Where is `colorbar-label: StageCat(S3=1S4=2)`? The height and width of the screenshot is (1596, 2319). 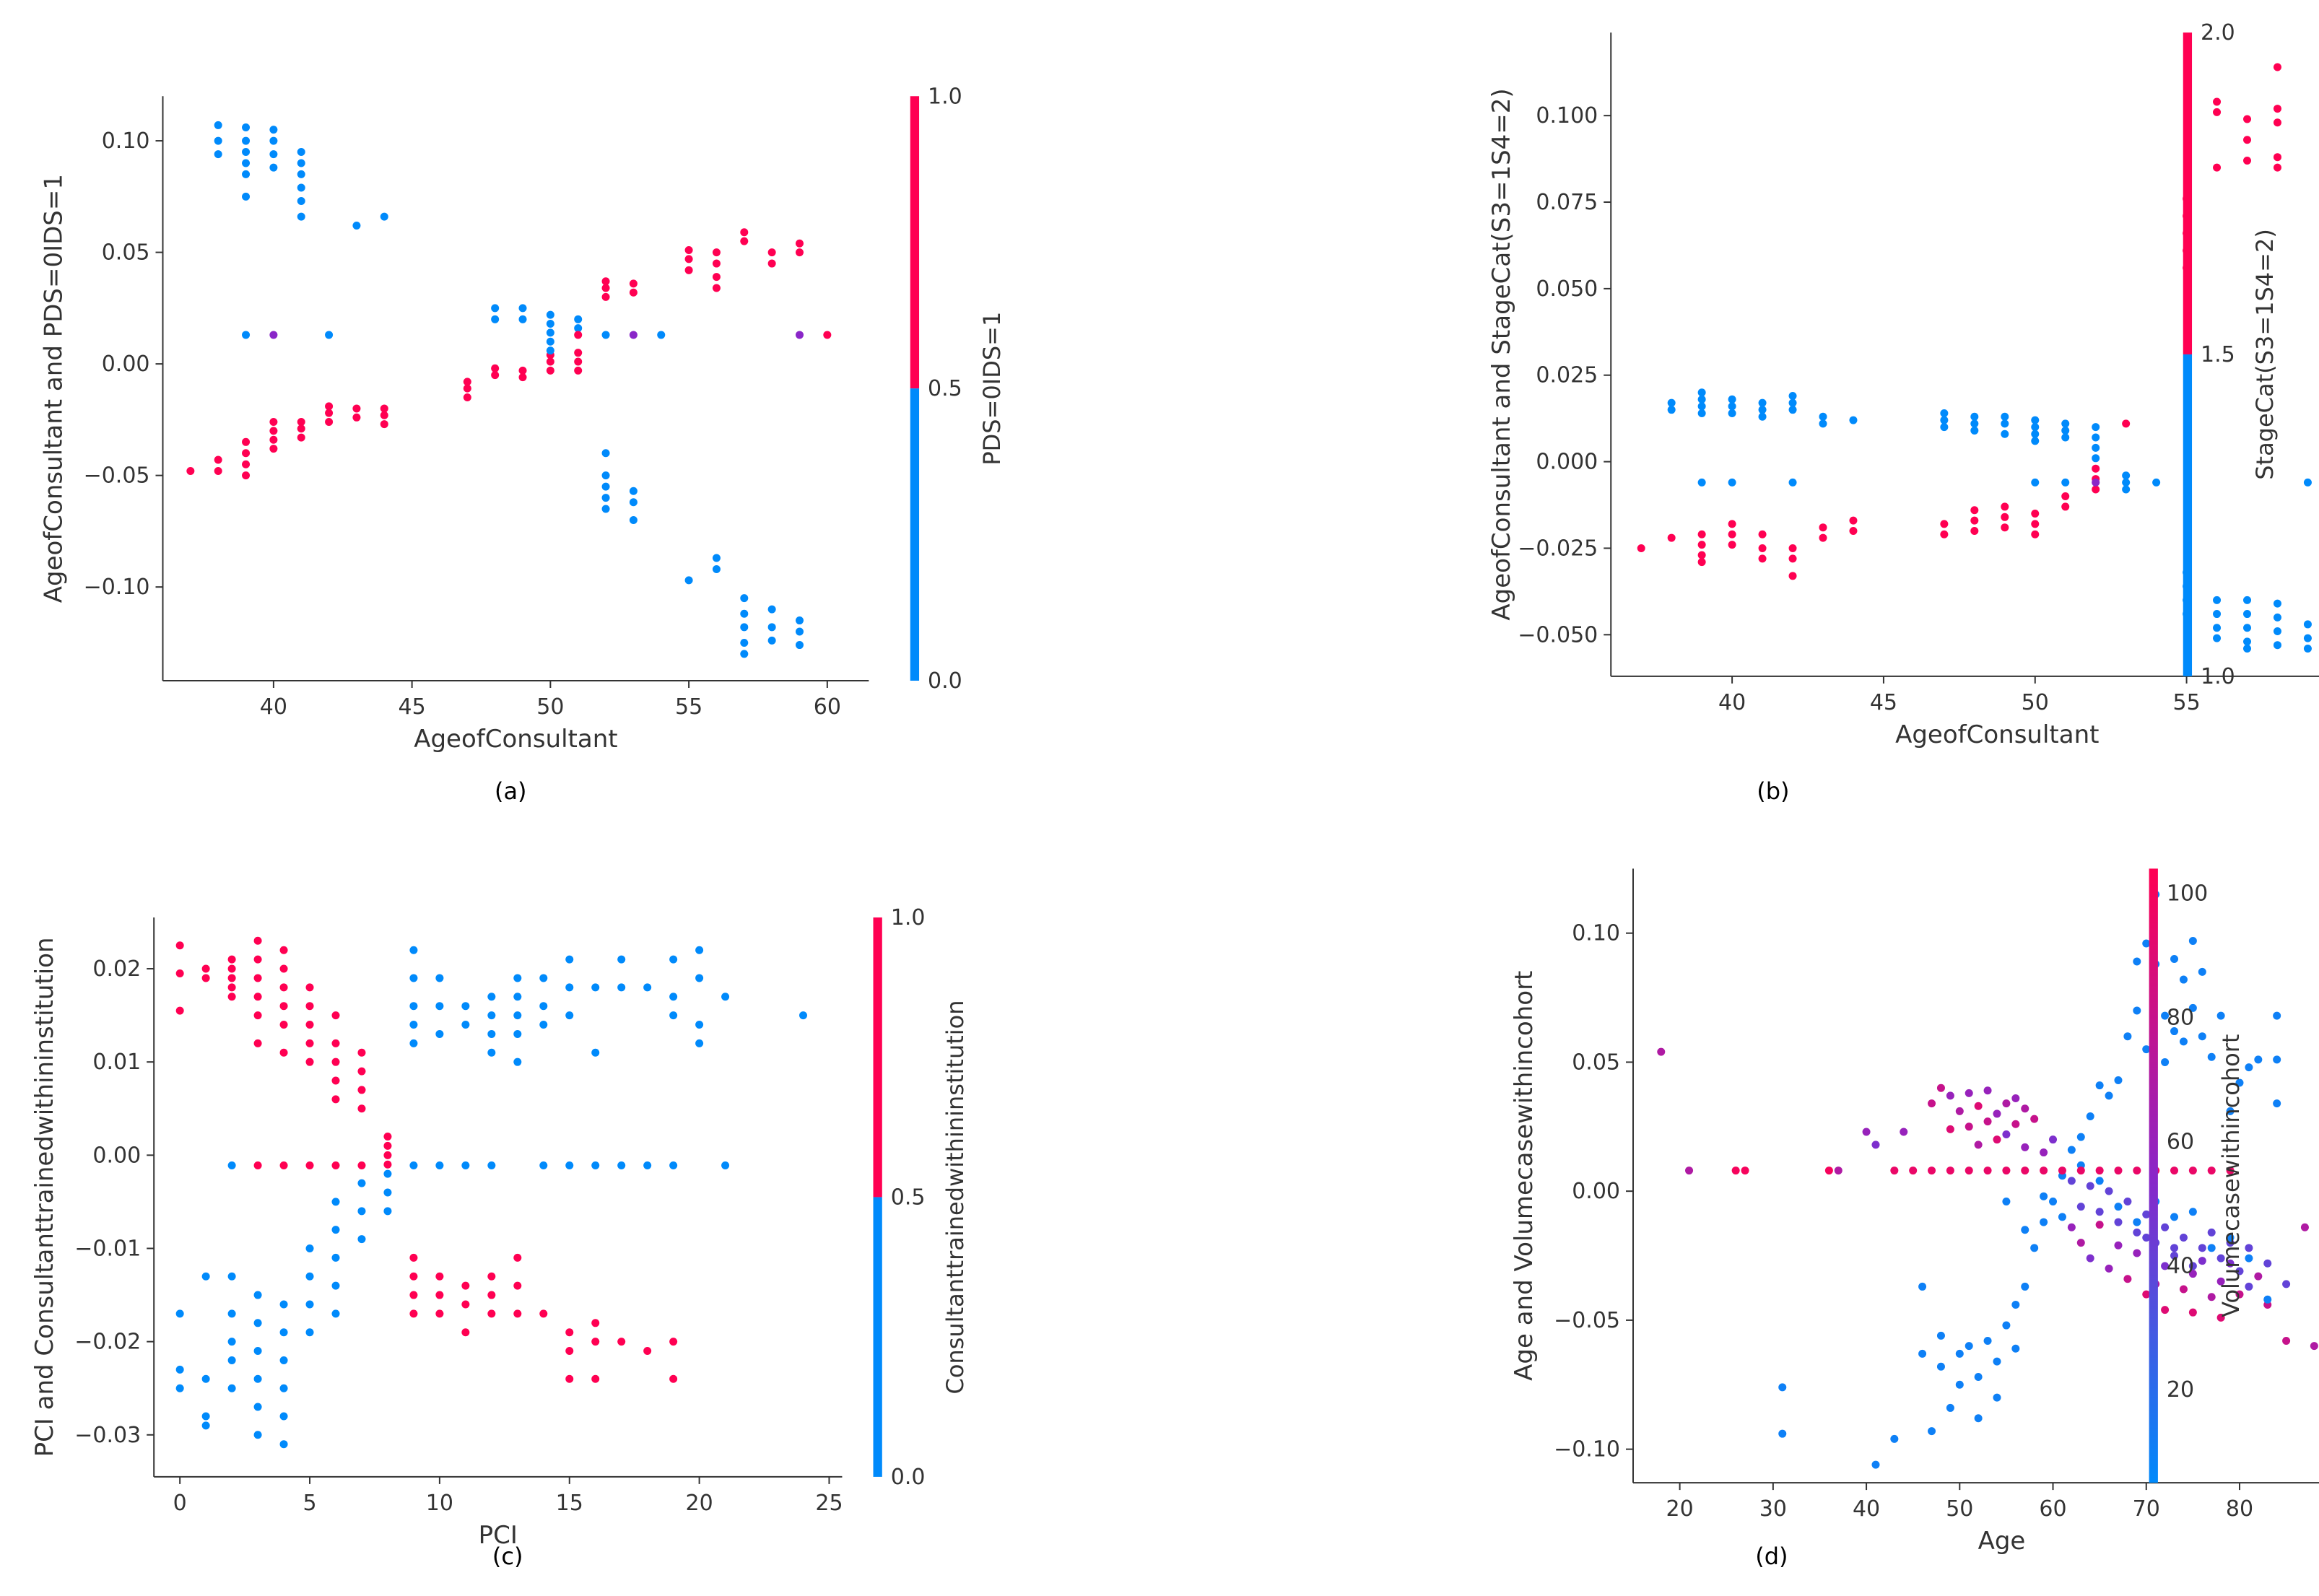 colorbar-label: StageCat(S3=1S4=2) is located at coordinates (2265, 355).